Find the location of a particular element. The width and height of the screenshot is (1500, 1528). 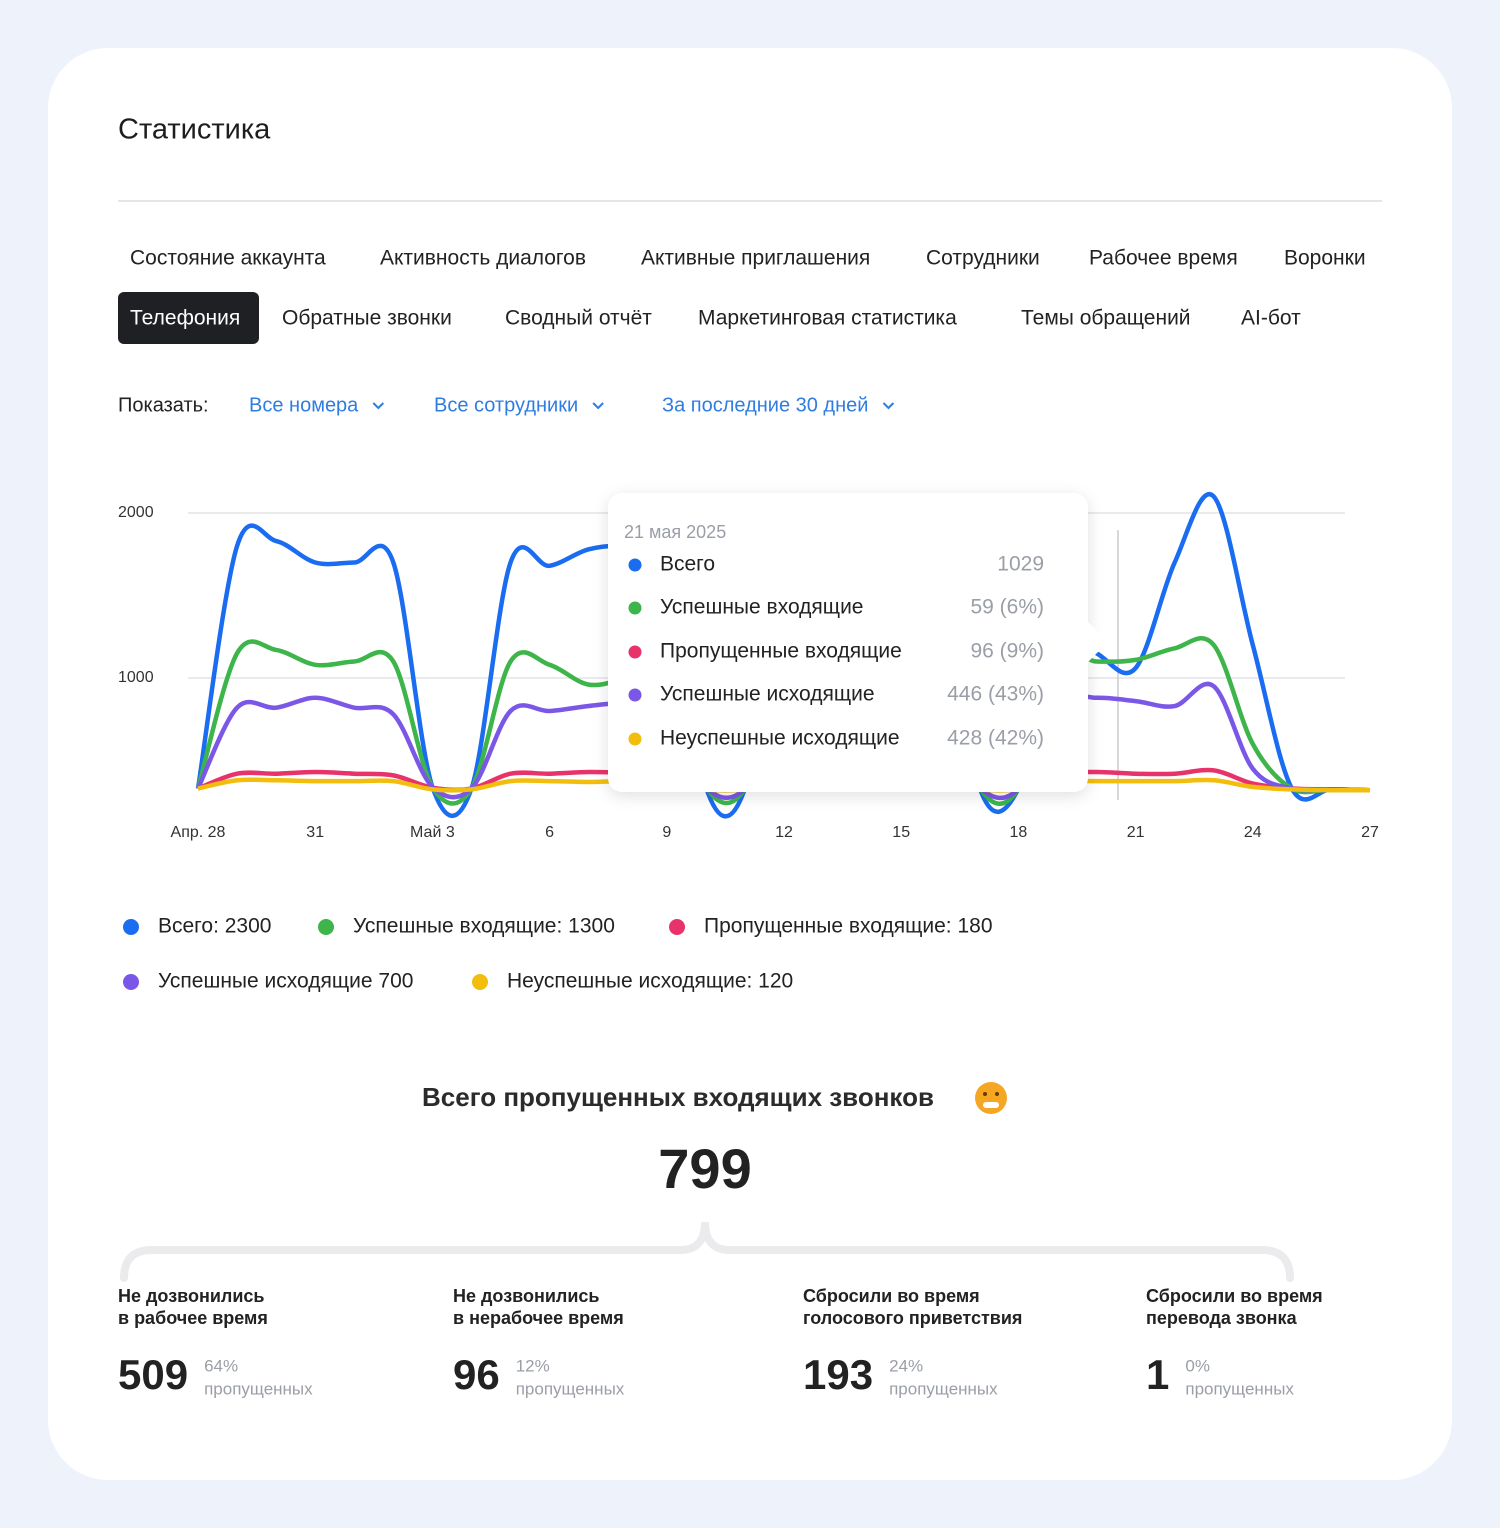

tooltip-pointer is located at coordinates (1097, 642).